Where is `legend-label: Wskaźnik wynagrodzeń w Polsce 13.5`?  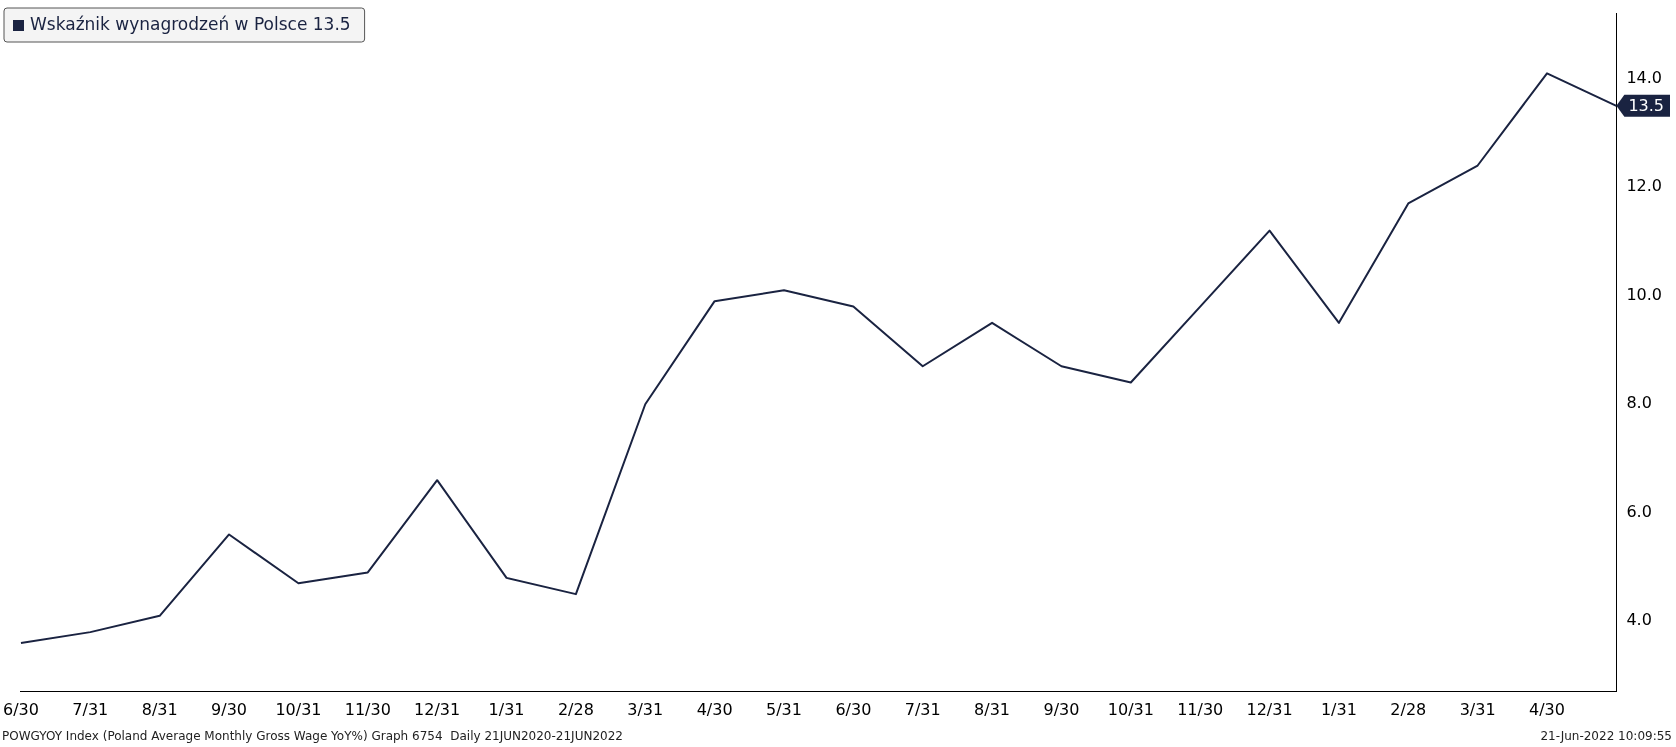
legend-label: Wskaźnik wynagrodzeń w Polsce 13.5 is located at coordinates (190, 24).